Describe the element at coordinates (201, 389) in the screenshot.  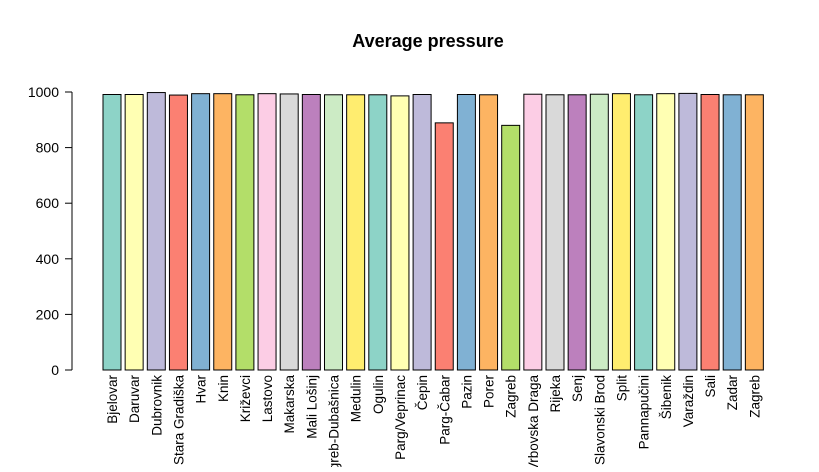
I see `x-tick-label: Hvar` at that location.